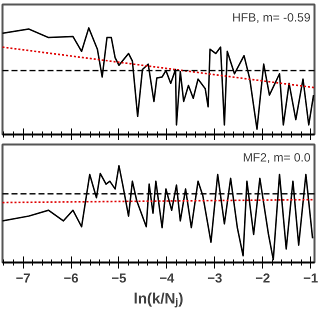 This screenshot has width=320, height=320. What do you see at coordinates (159, 299) in the screenshot?
I see `x-axis-title: ln(k/Nⱼ)` at bounding box center [159, 299].